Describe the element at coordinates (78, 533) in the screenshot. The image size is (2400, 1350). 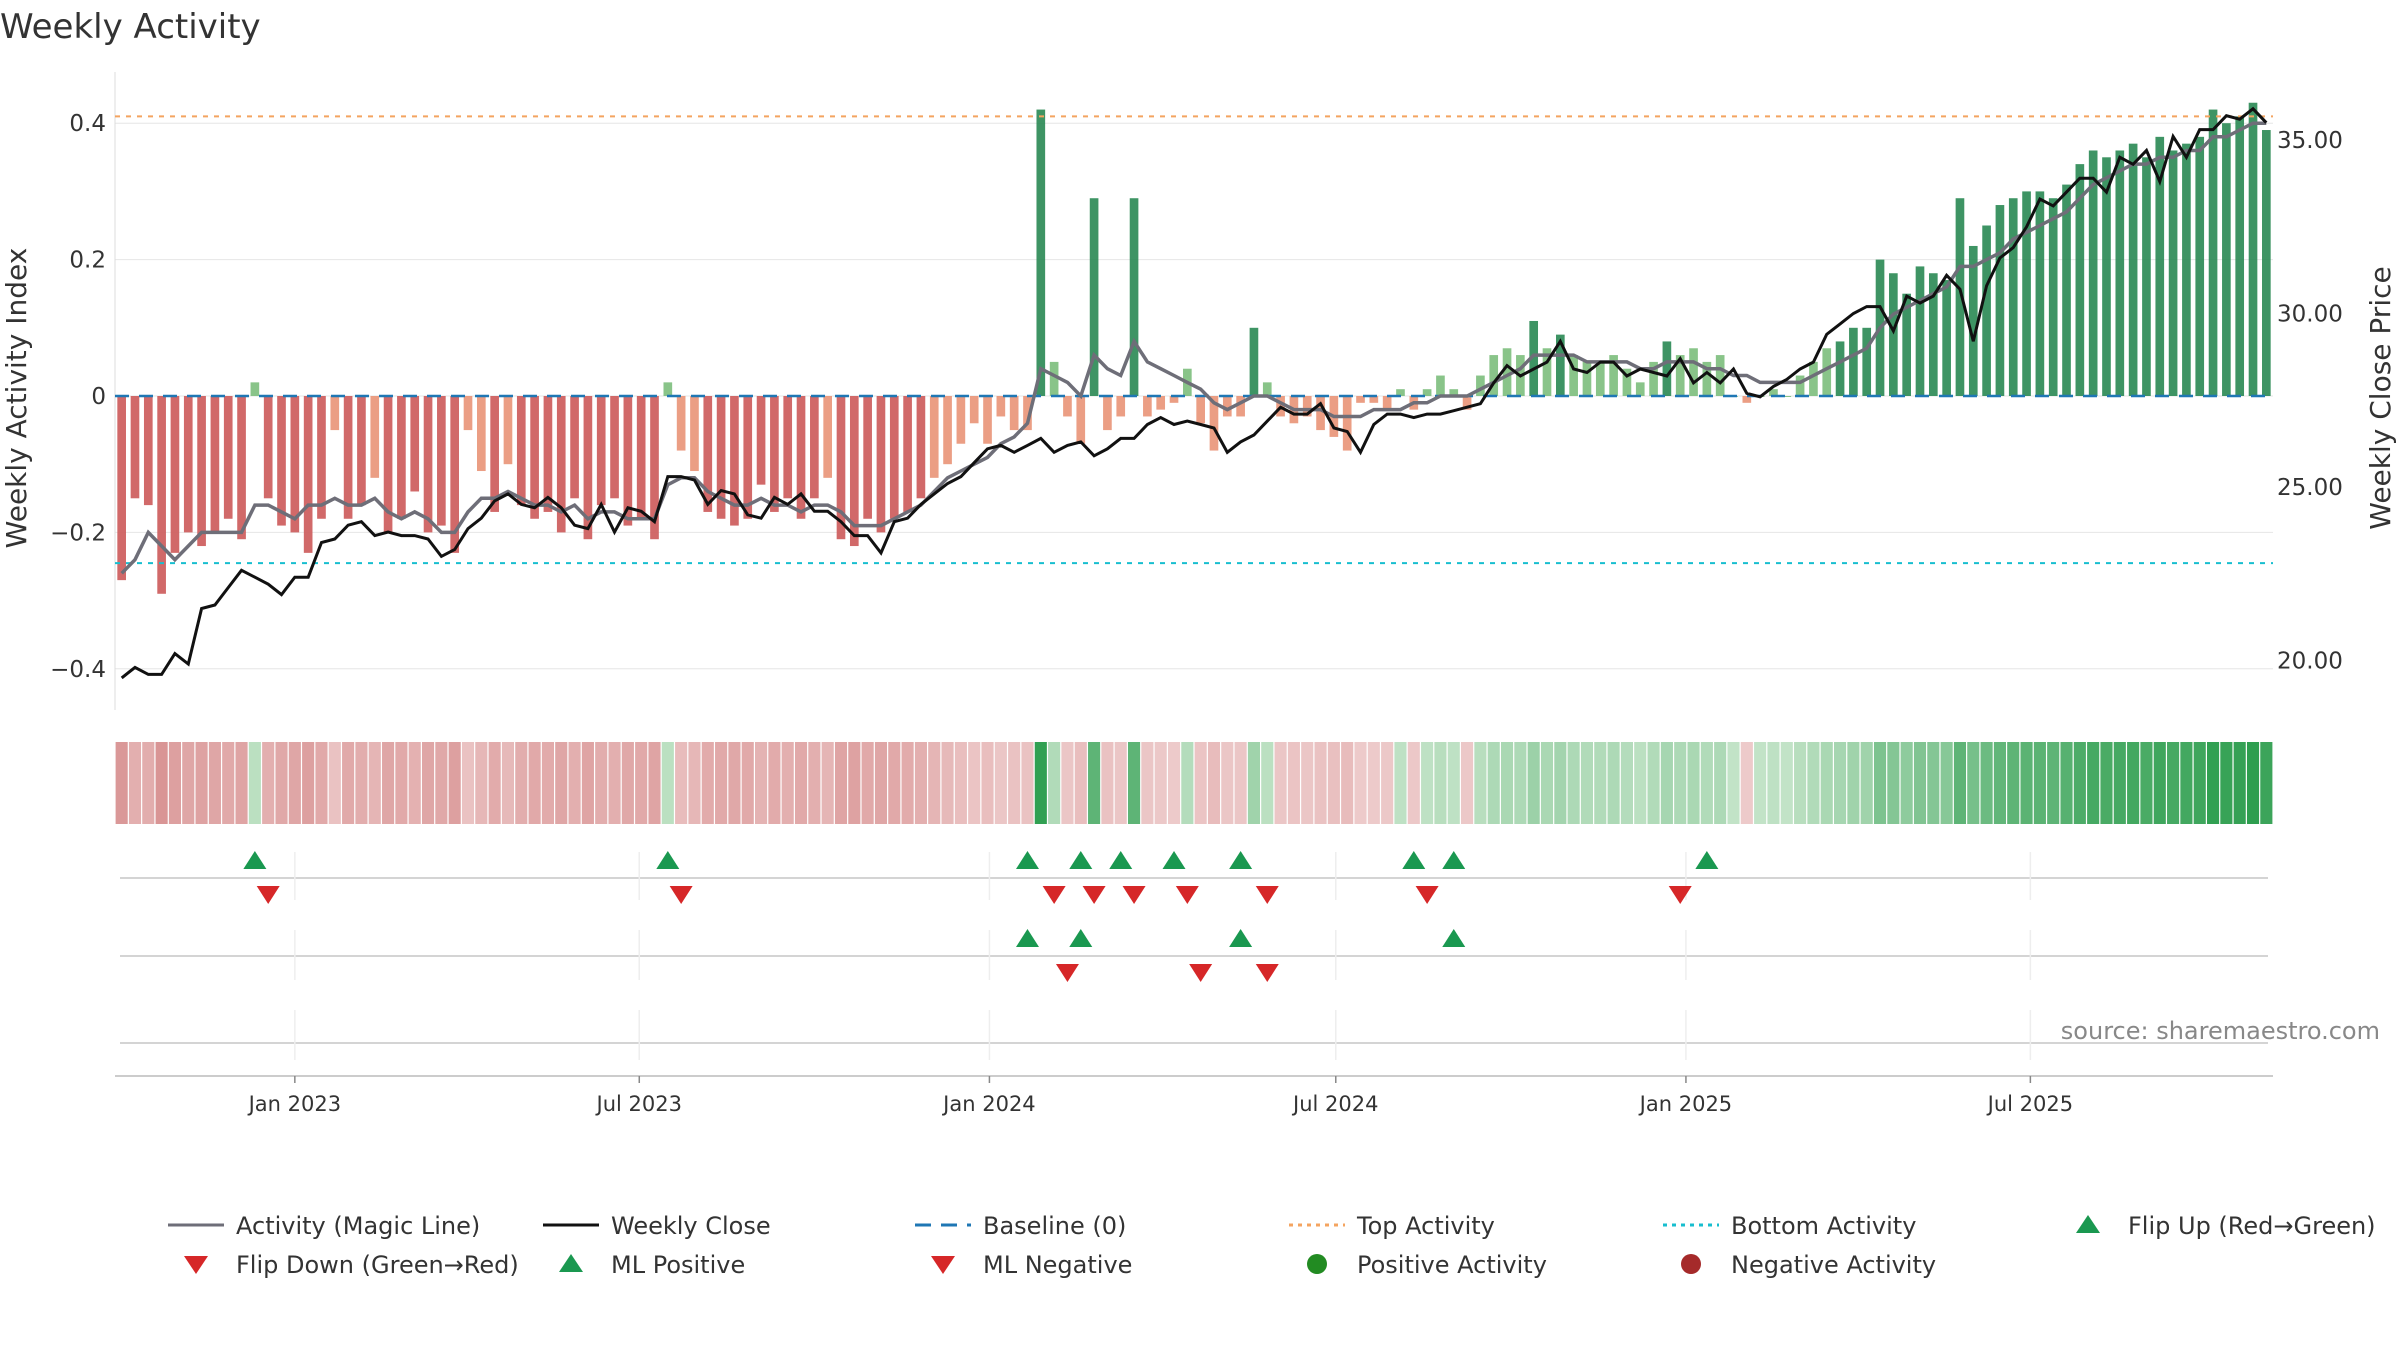
I see `y-tick-left: −0.2` at that location.